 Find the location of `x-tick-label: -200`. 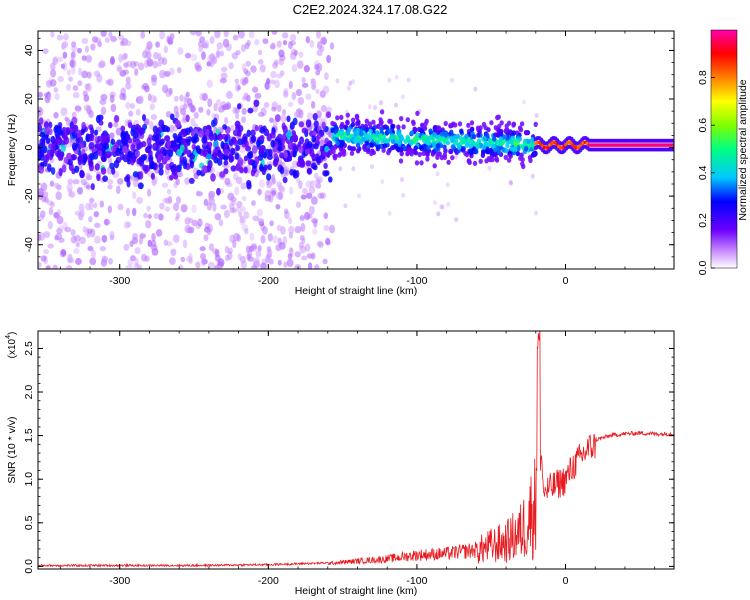

x-tick-label: -200 is located at coordinates (268, 581).